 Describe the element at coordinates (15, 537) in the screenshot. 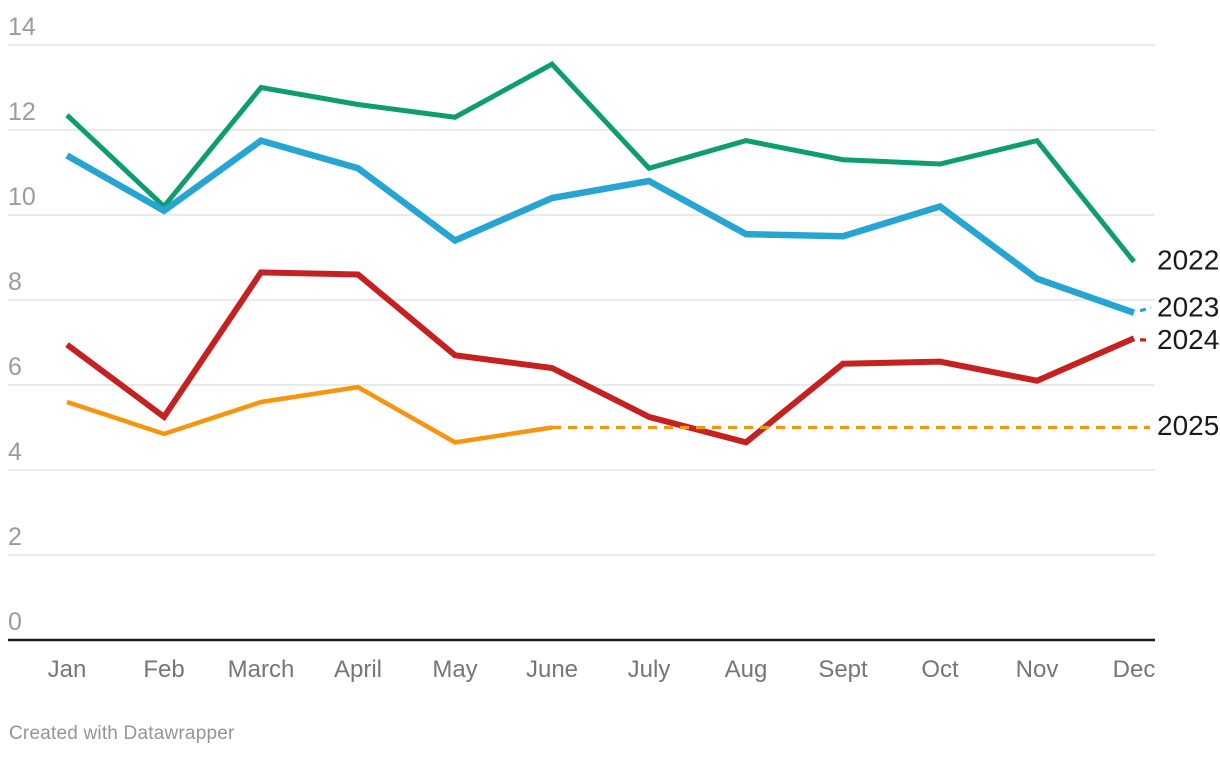

I see `y-tick-label-2: 2` at that location.